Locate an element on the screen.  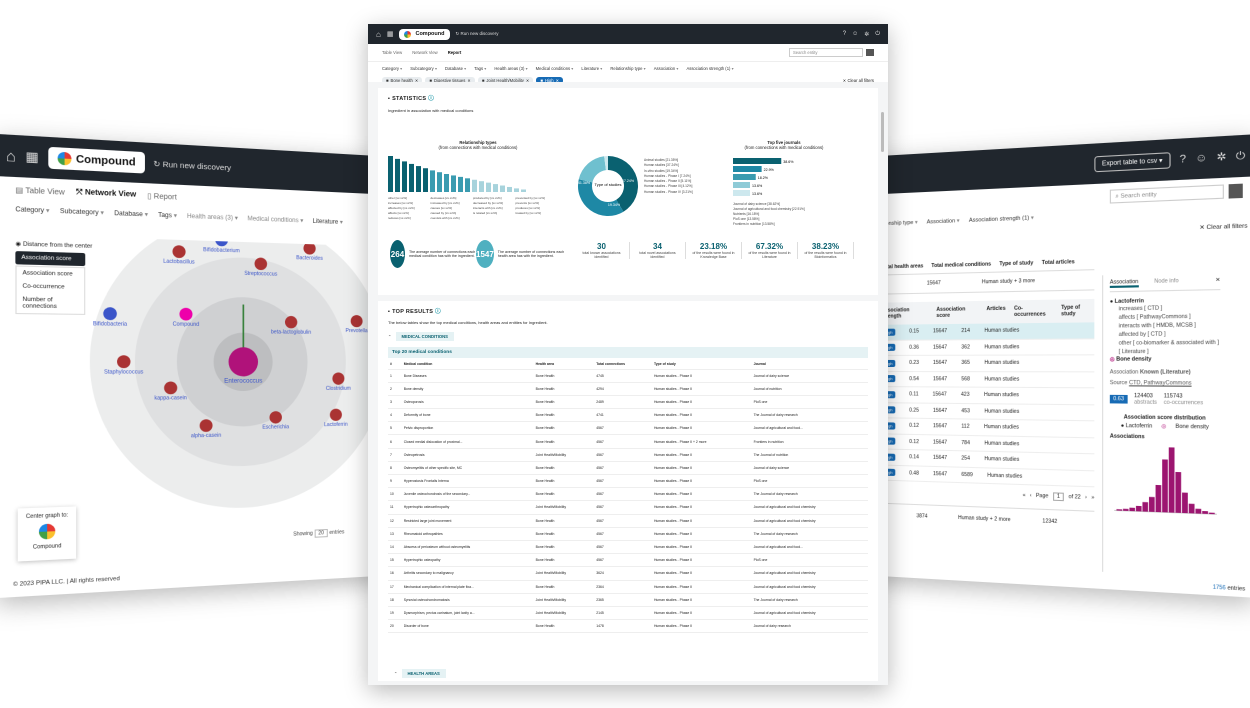
bottom-row: 113874Human study + 2 more12342 is located at coordinates (988, 519).